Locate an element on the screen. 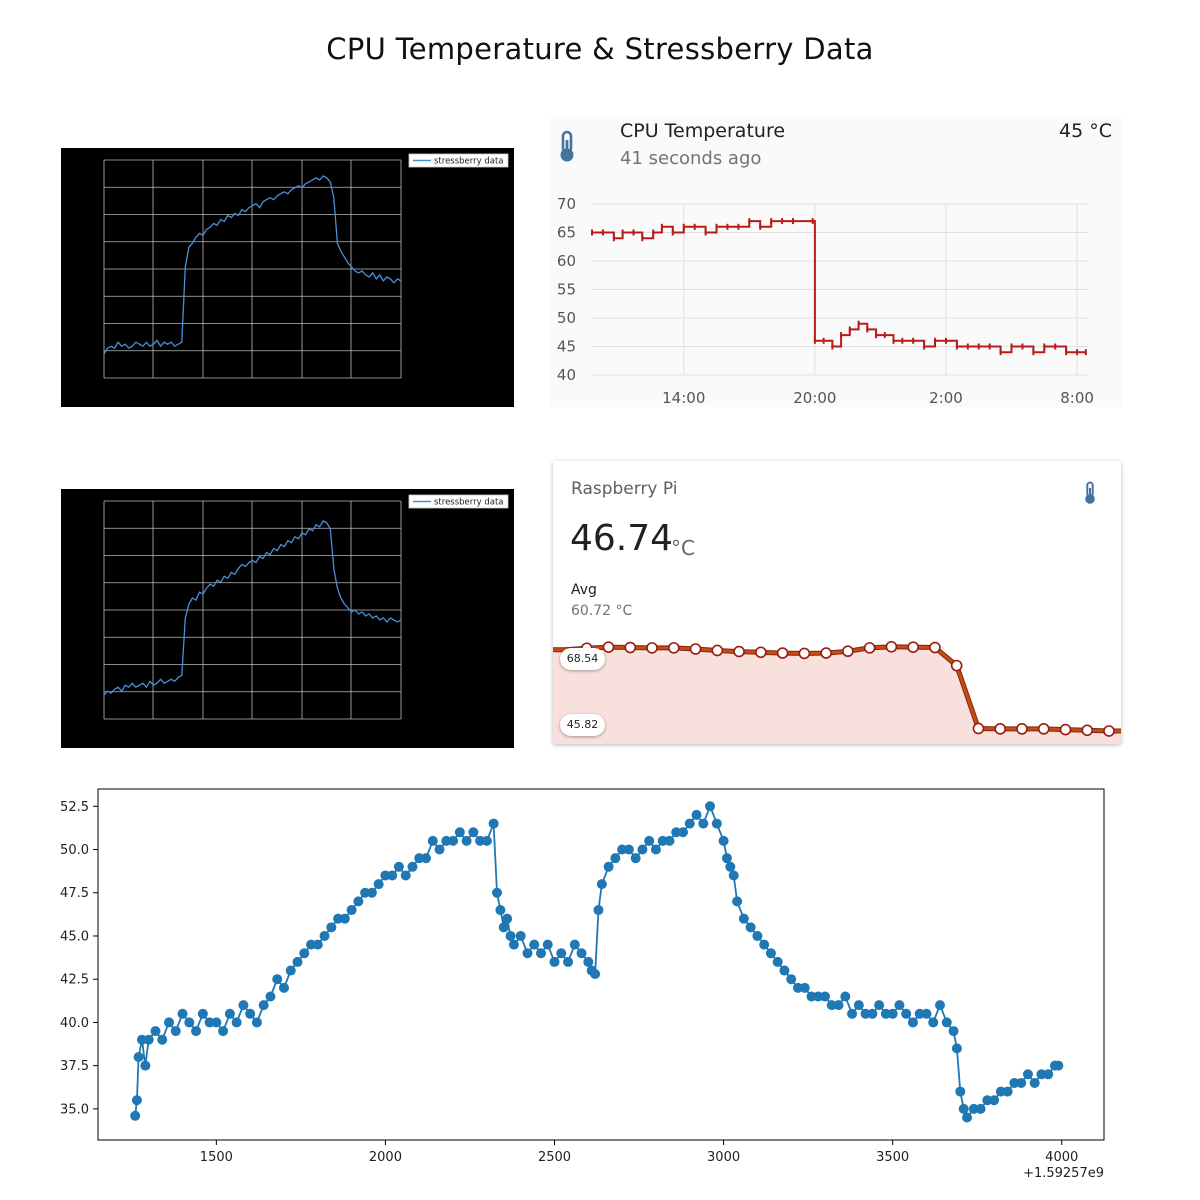 This screenshot has width=1200, height=1200. ha-x-tick-label: 2:00 is located at coordinates (946, 398).